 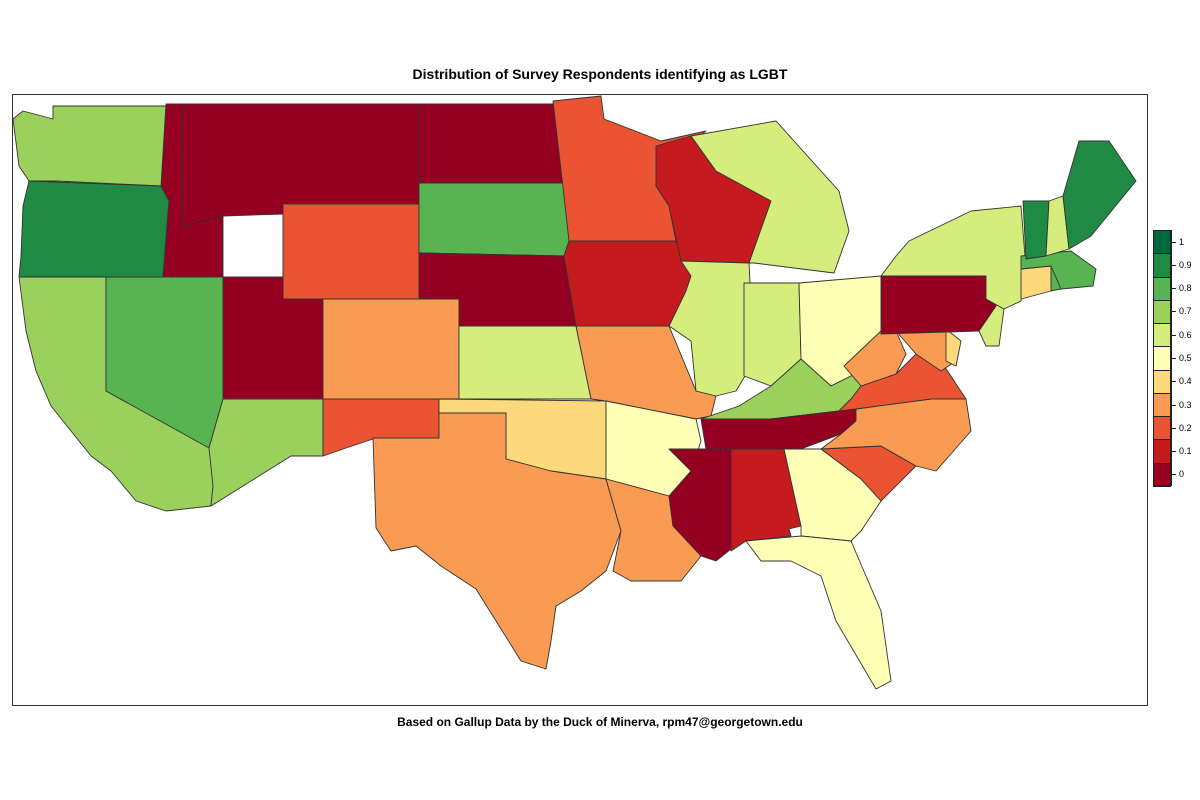 What do you see at coordinates (938, 305) in the screenshot?
I see `state-pa` at bounding box center [938, 305].